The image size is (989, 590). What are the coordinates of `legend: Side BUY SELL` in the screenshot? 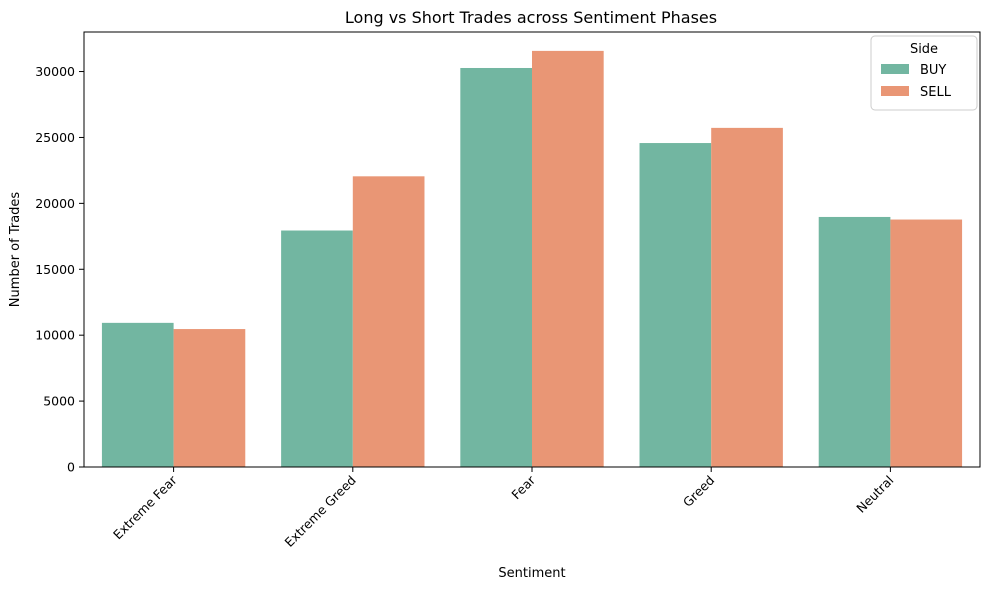 It's located at (924, 73).